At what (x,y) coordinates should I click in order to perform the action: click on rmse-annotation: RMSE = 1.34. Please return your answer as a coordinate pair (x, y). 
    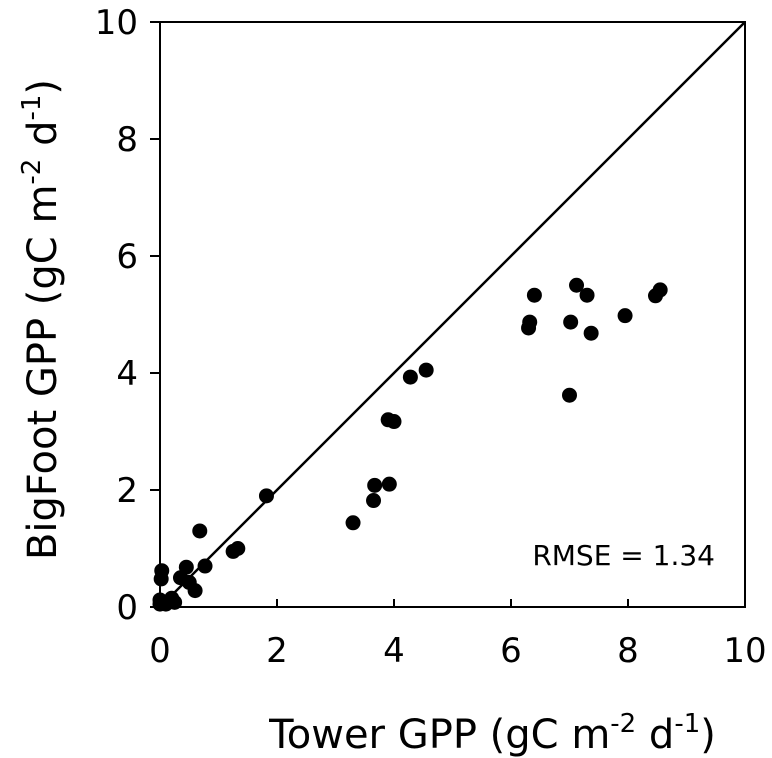
    Looking at the image, I should click on (623, 555).